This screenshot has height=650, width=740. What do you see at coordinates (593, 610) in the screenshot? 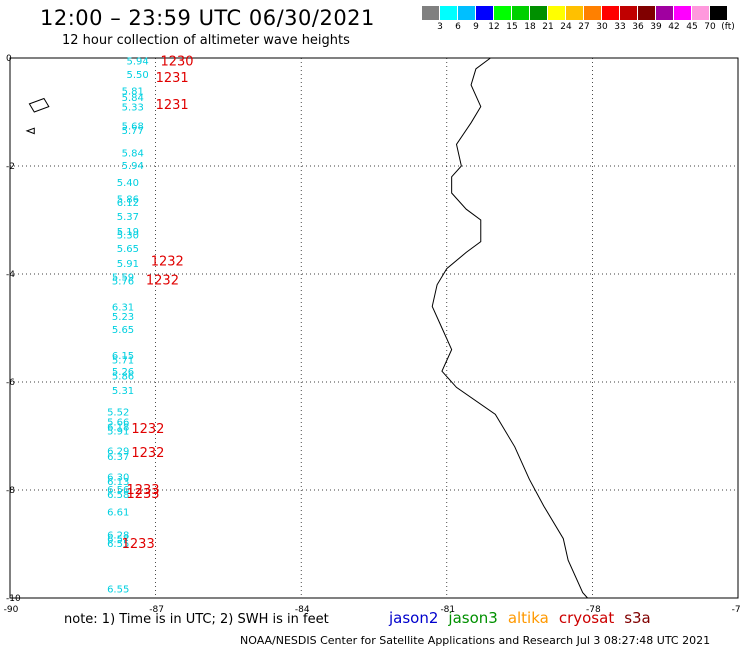
I see `x-tick-label: -78` at bounding box center [593, 610].